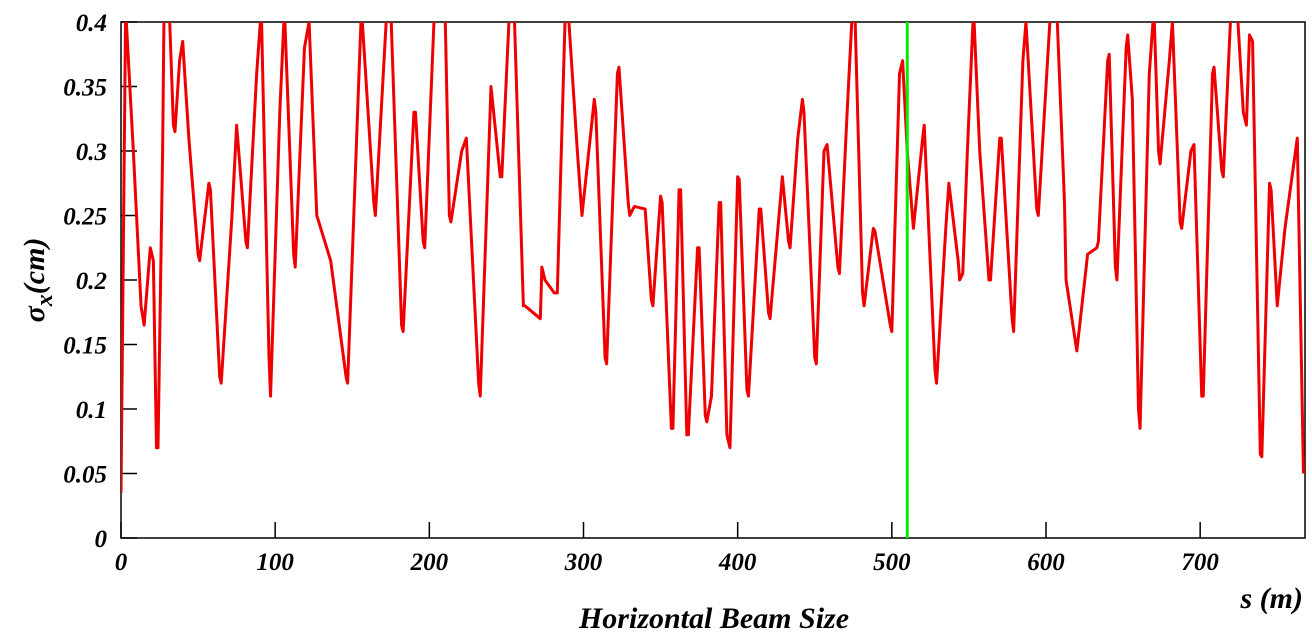 This screenshot has width=1312, height=639. Describe the element at coordinates (91, 410) in the screenshot. I see `y-tick-label: 0.1` at that location.